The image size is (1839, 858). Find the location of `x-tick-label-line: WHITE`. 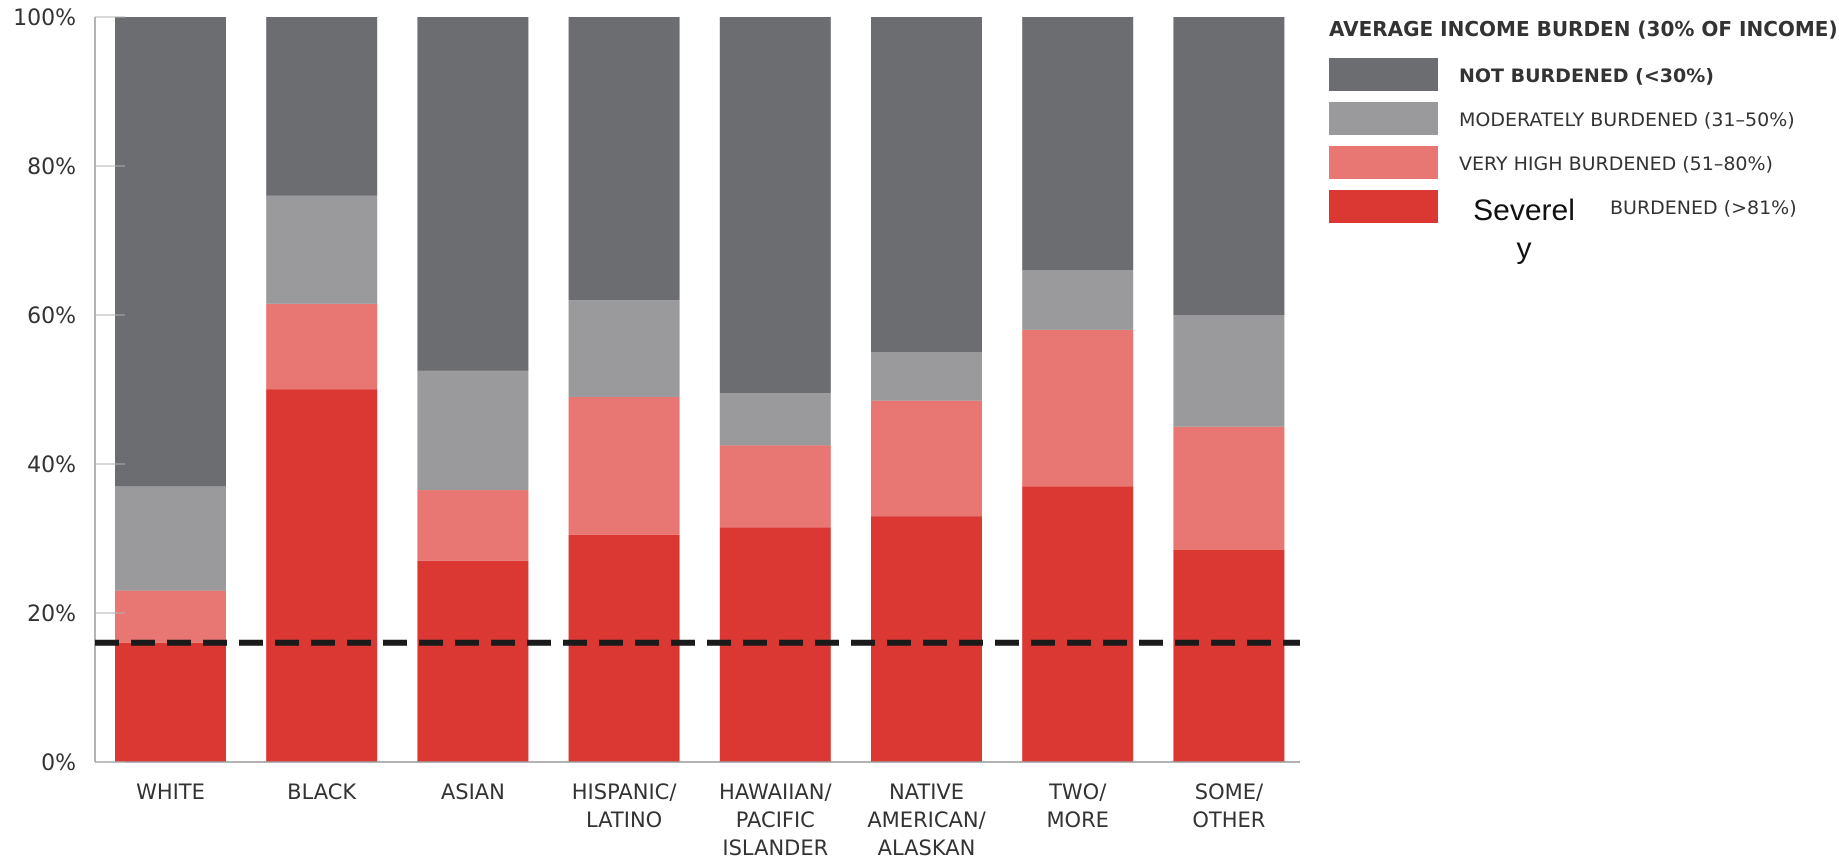

x-tick-label-line: WHITE is located at coordinates (170, 792).